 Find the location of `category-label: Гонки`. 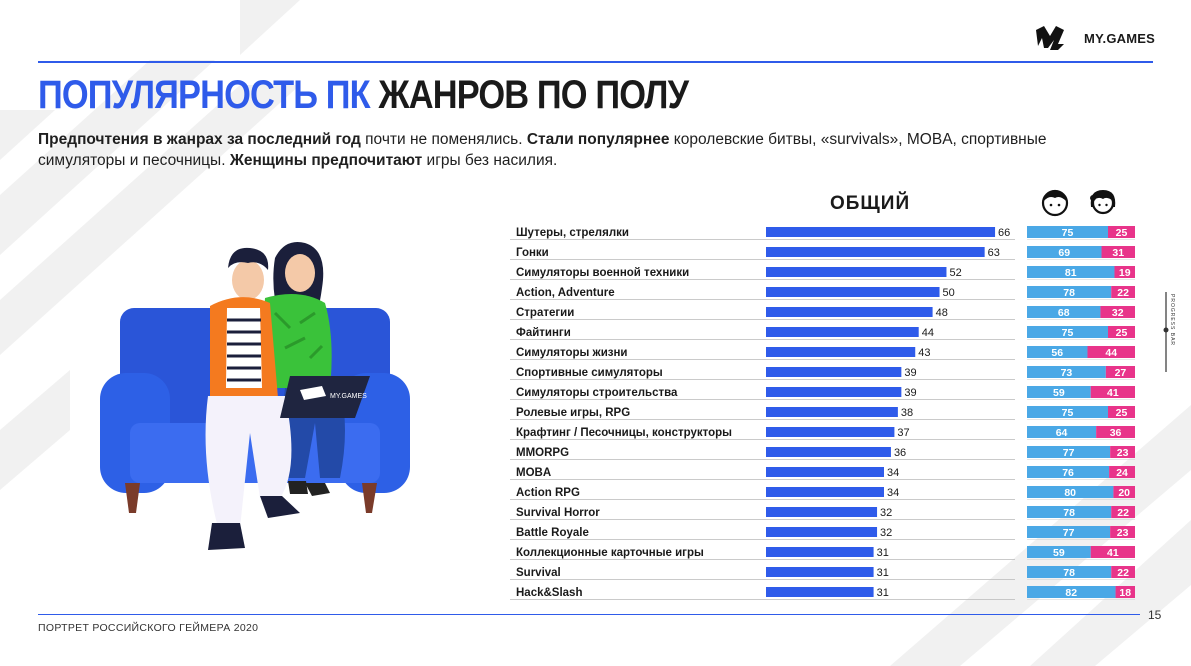

category-label: Гонки is located at coordinates (532, 253).